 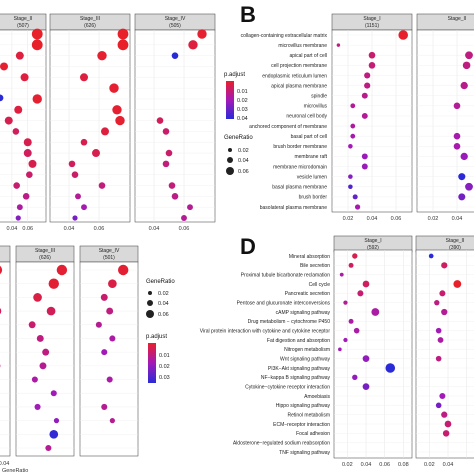 What do you see at coordinates (299, 66) in the screenshot?
I see `y-category-label: cell projection membrane` at bounding box center [299, 66].